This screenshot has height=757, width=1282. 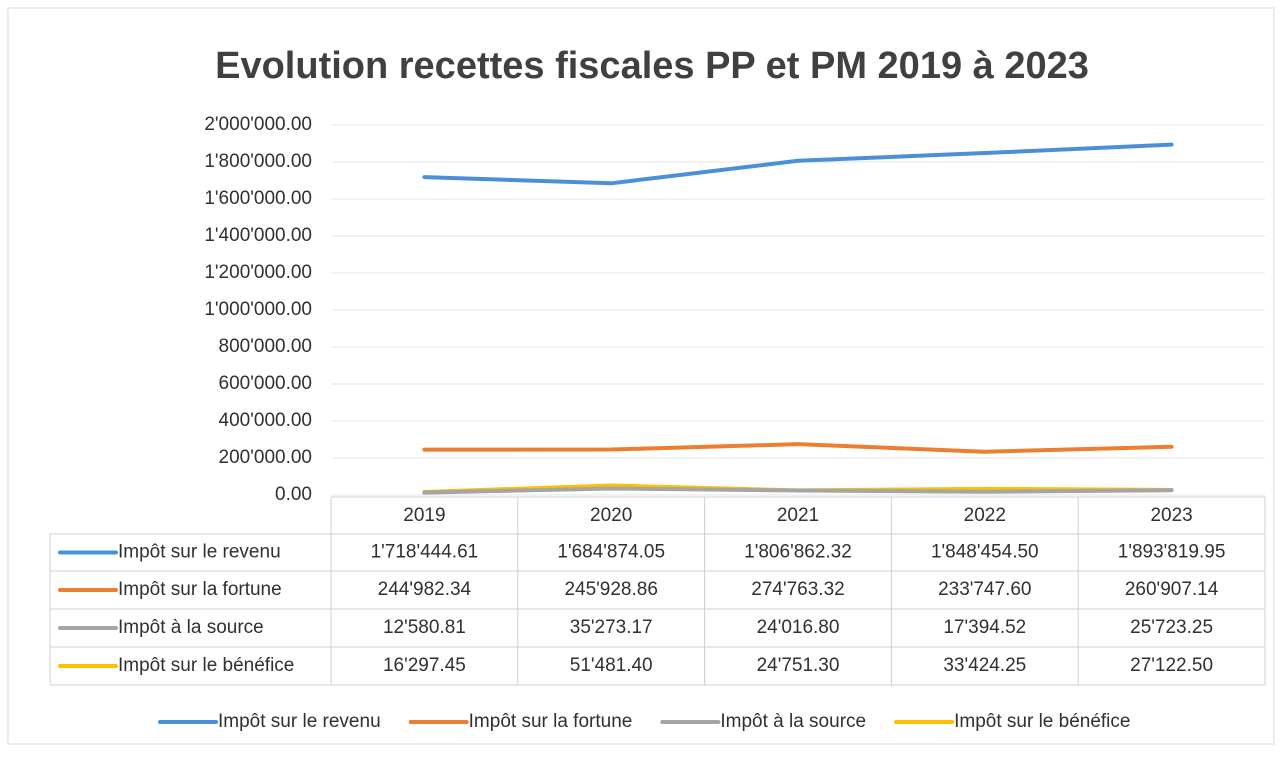 What do you see at coordinates (985, 515) in the screenshot?
I see `x-tick-label: 2022` at bounding box center [985, 515].